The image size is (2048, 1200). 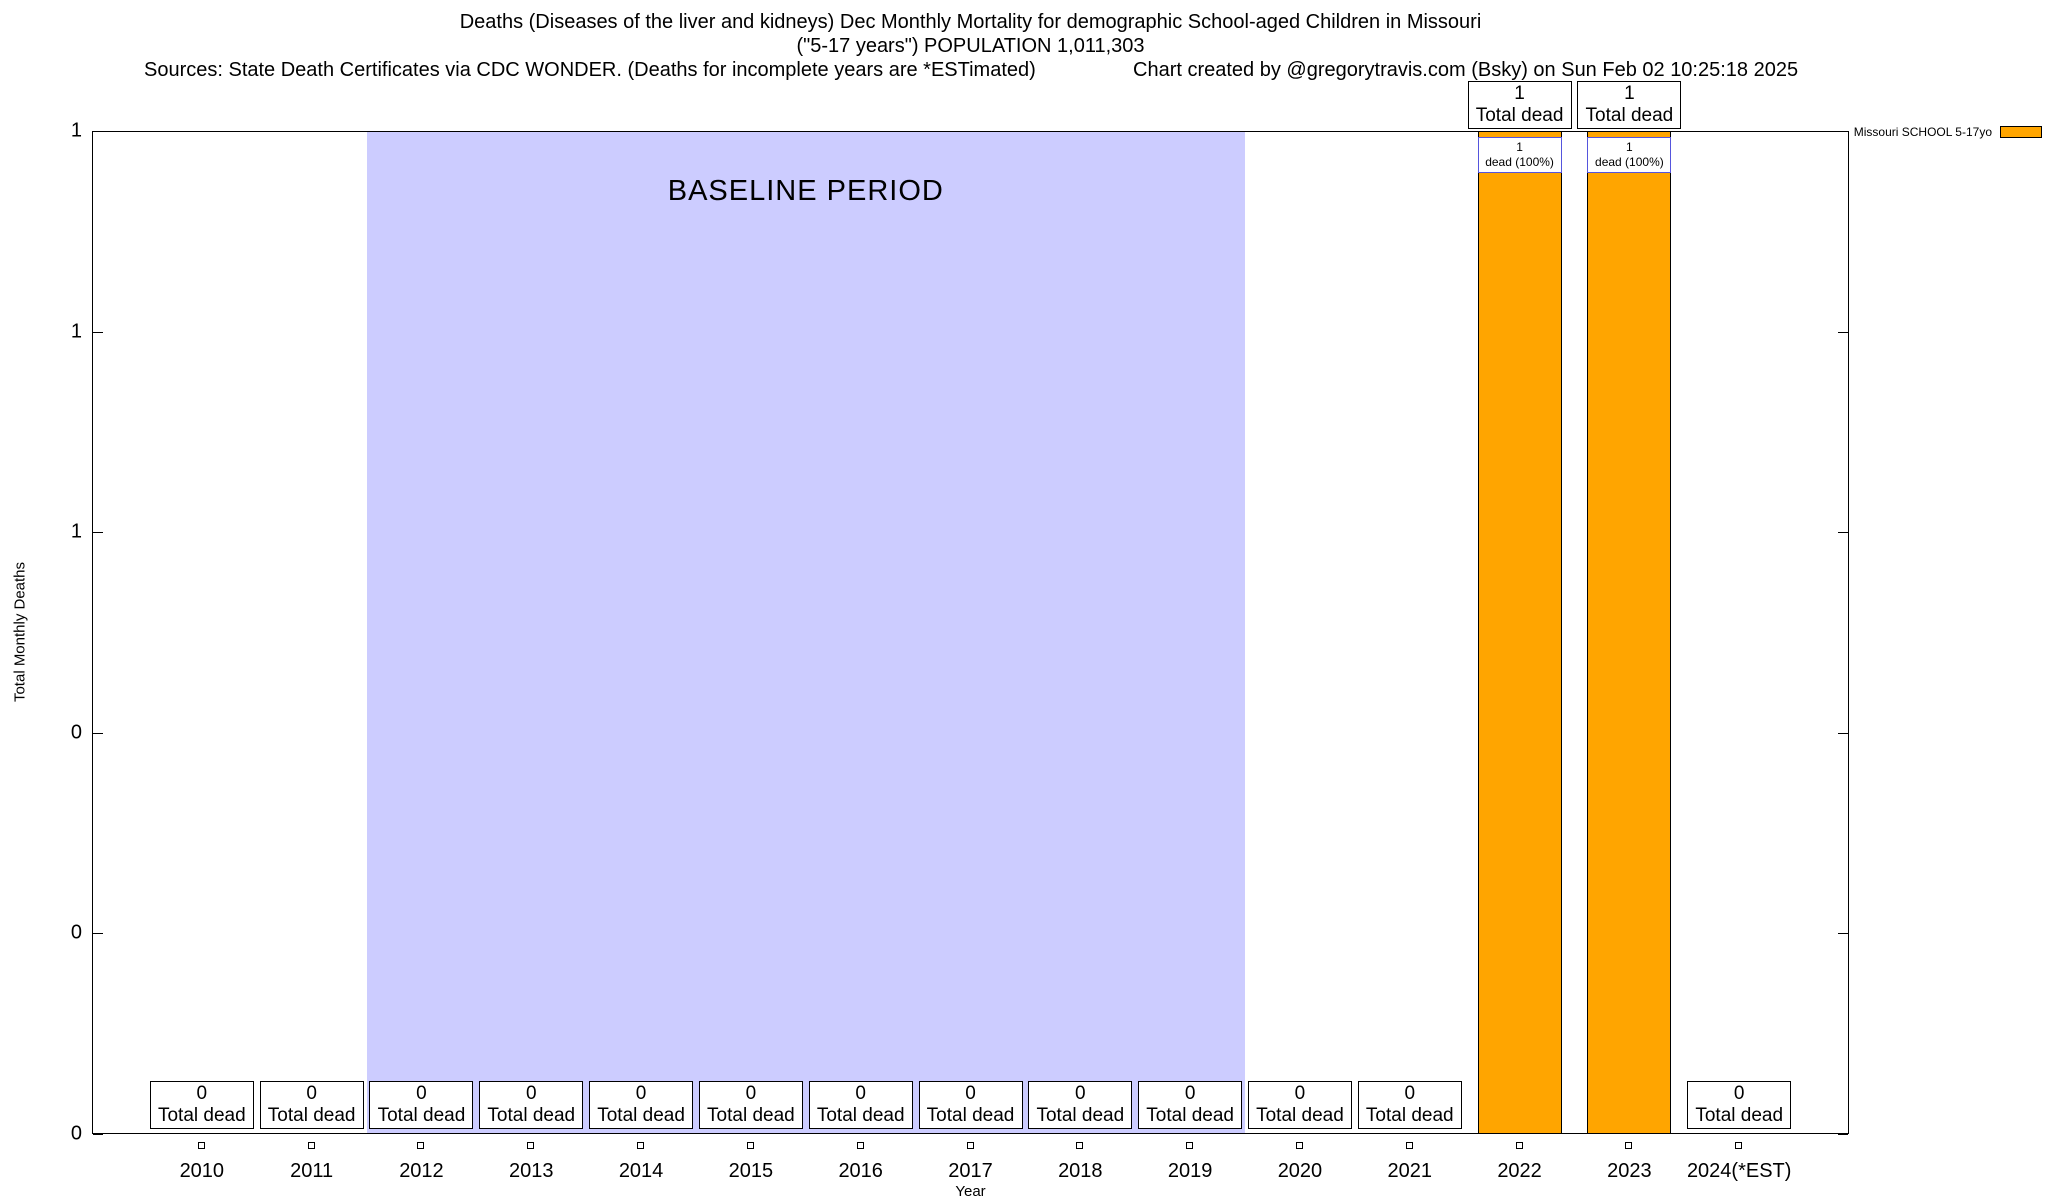 I want to click on annotation-top-2022: 1 Total dead, so click(x=1519, y=105).